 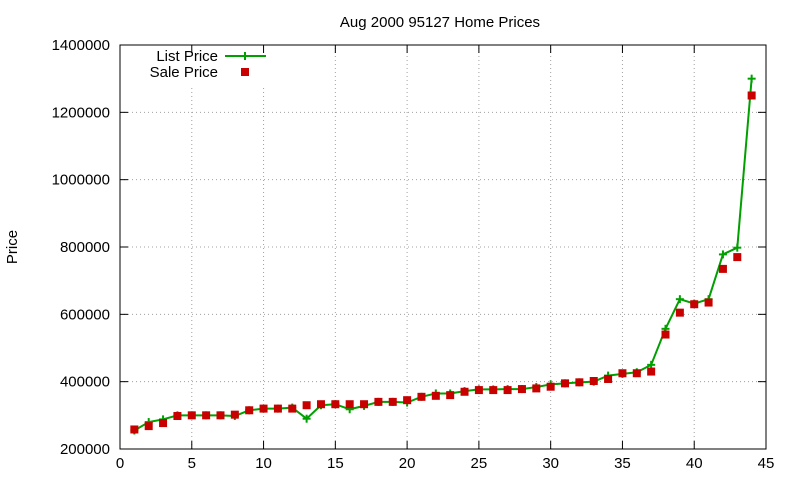 I want to click on y-tick-label: 600000, so click(x=85, y=314).